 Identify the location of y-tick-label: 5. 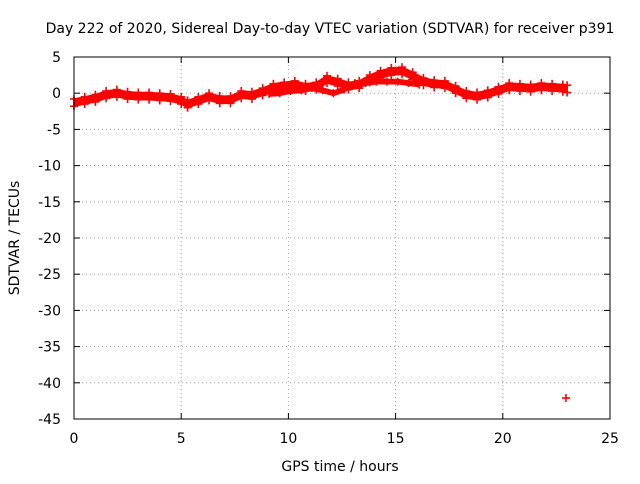
(56, 58).